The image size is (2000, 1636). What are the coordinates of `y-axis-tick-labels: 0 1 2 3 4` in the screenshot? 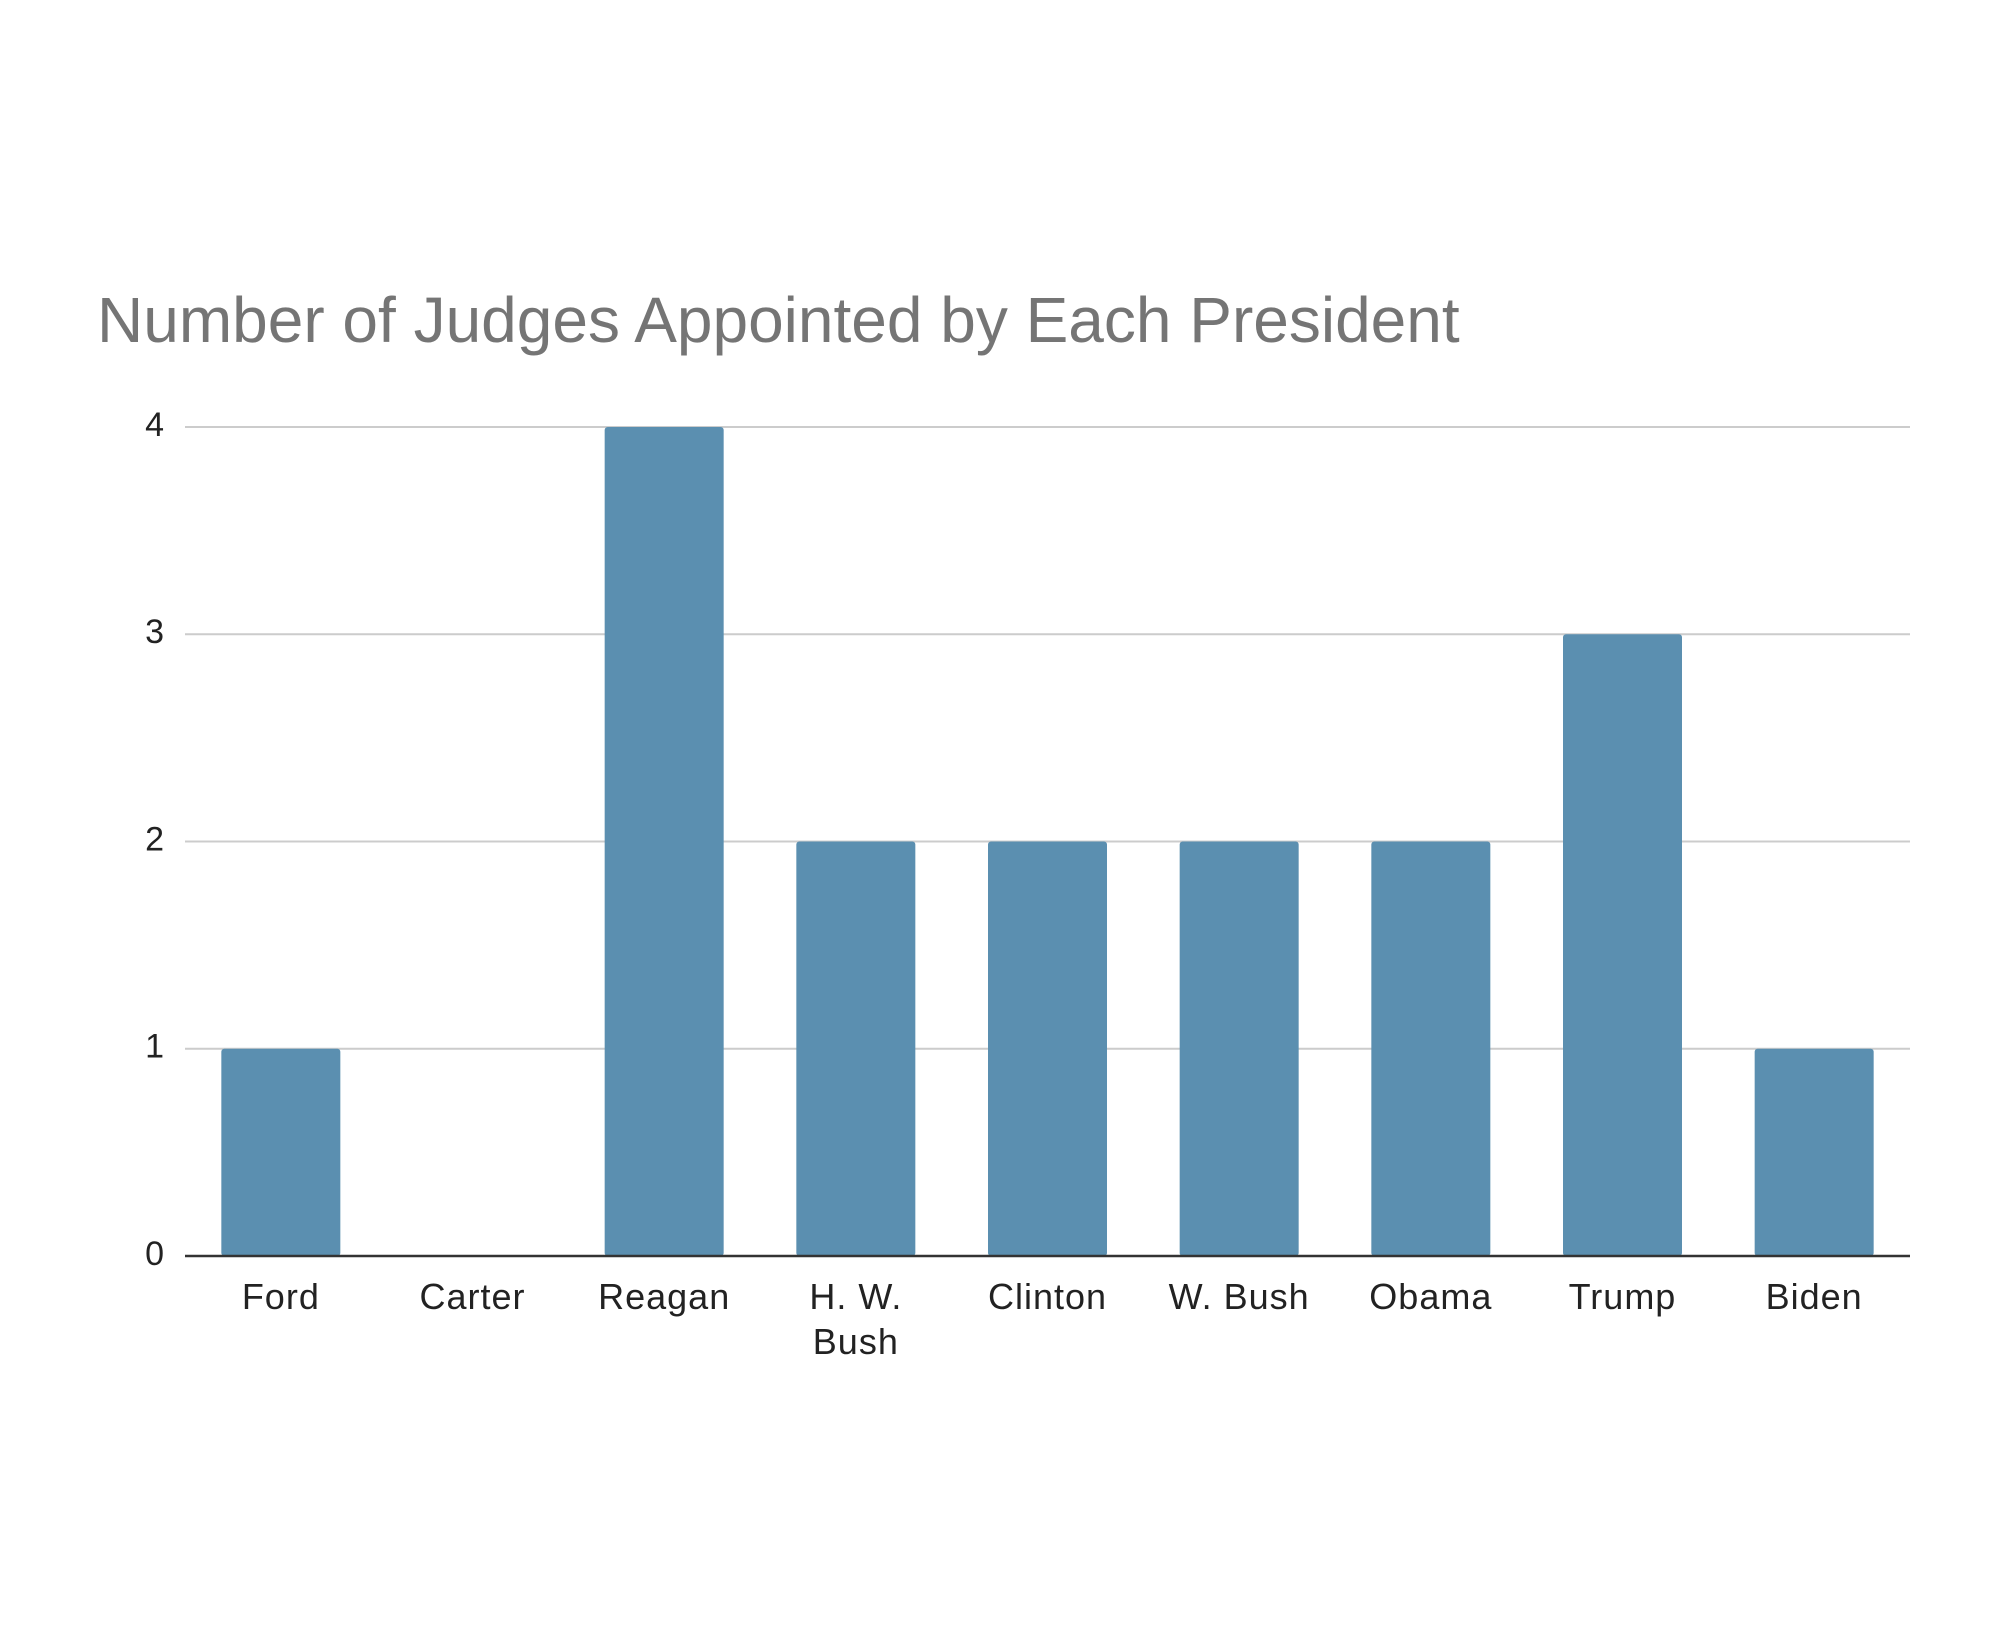 It's located at (154, 839).